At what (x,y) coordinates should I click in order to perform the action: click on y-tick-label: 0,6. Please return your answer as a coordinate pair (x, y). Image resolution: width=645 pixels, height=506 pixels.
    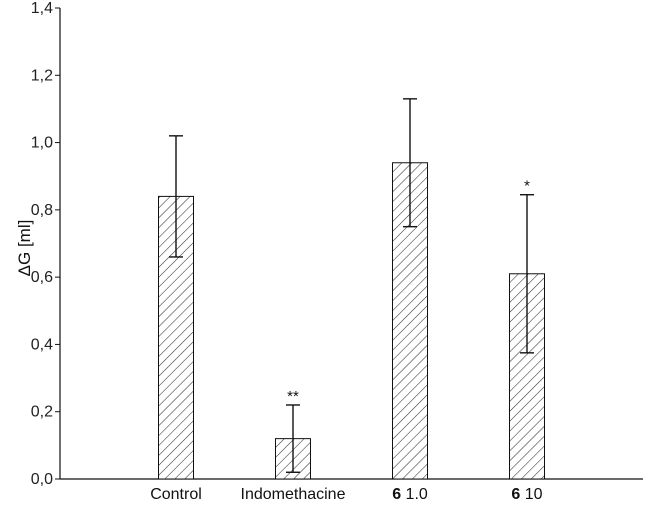
    Looking at the image, I should click on (42, 277).